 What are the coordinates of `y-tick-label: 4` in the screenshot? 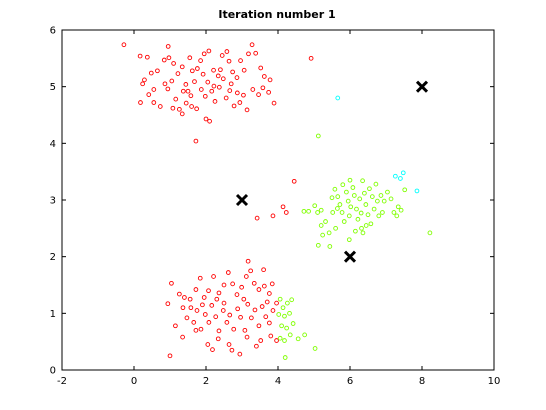 It's located at (53, 144).